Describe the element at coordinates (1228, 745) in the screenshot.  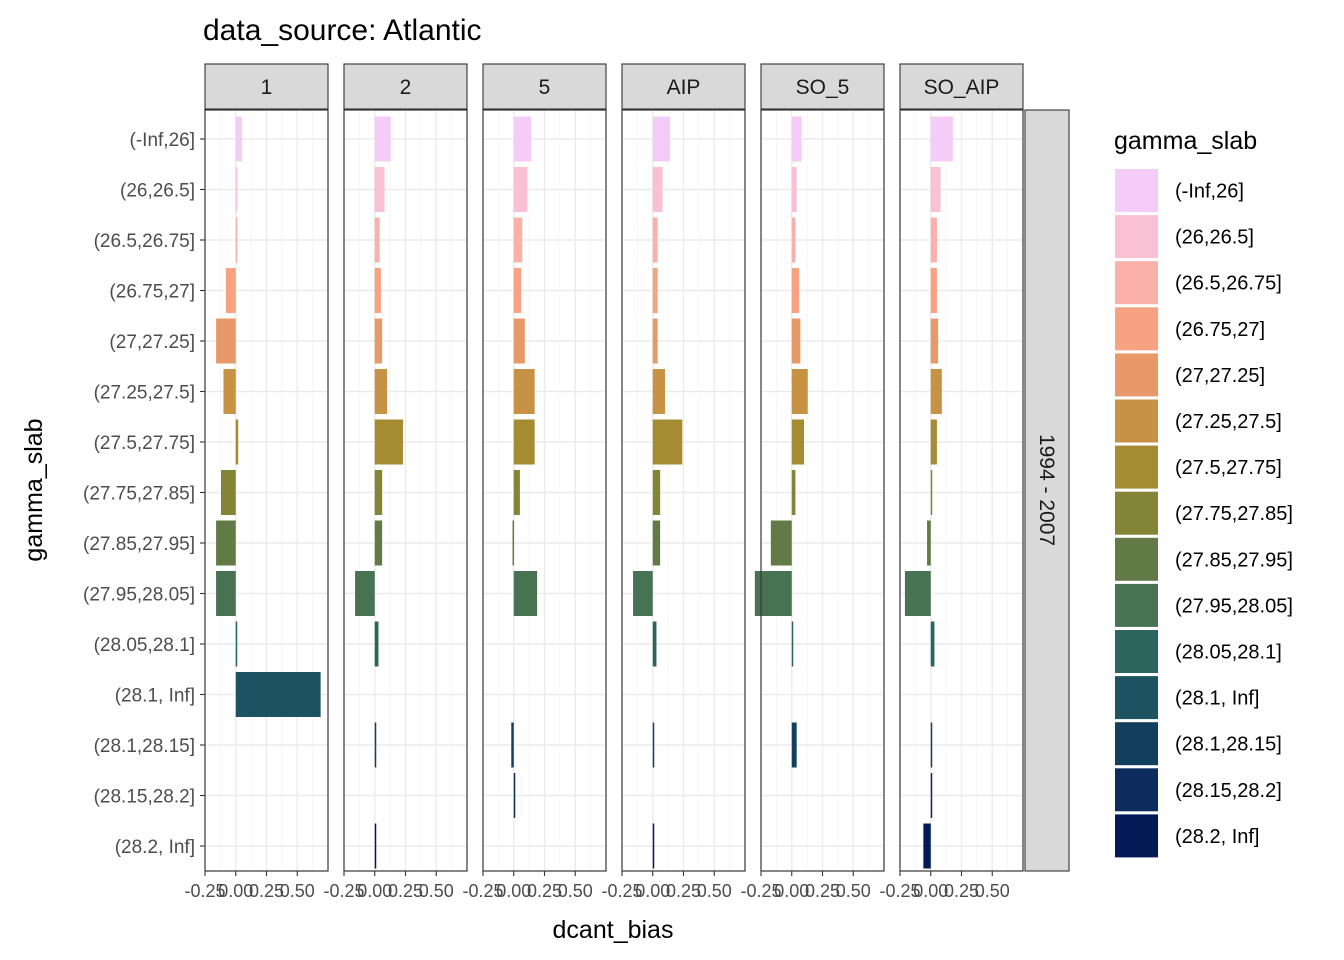
I see `legend-label: (28.1,28.15]` at that location.